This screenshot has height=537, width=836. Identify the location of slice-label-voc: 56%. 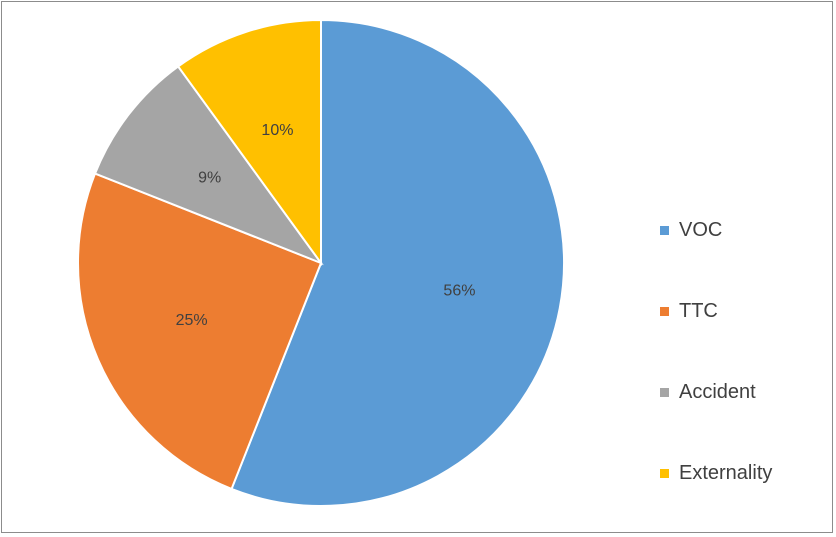
(459, 290).